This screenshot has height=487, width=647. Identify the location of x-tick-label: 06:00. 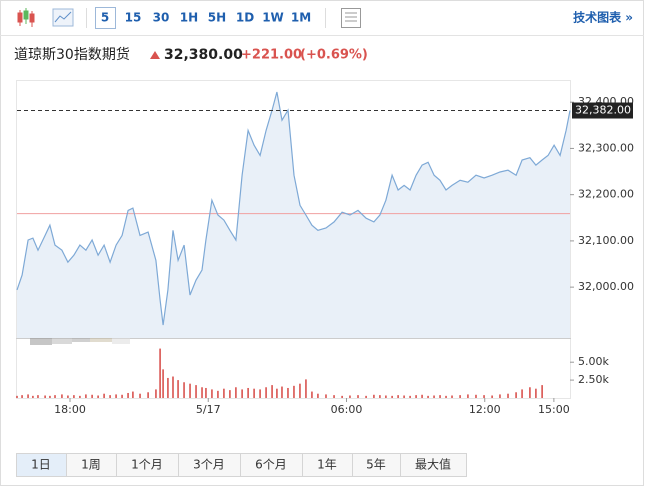
(347, 409).